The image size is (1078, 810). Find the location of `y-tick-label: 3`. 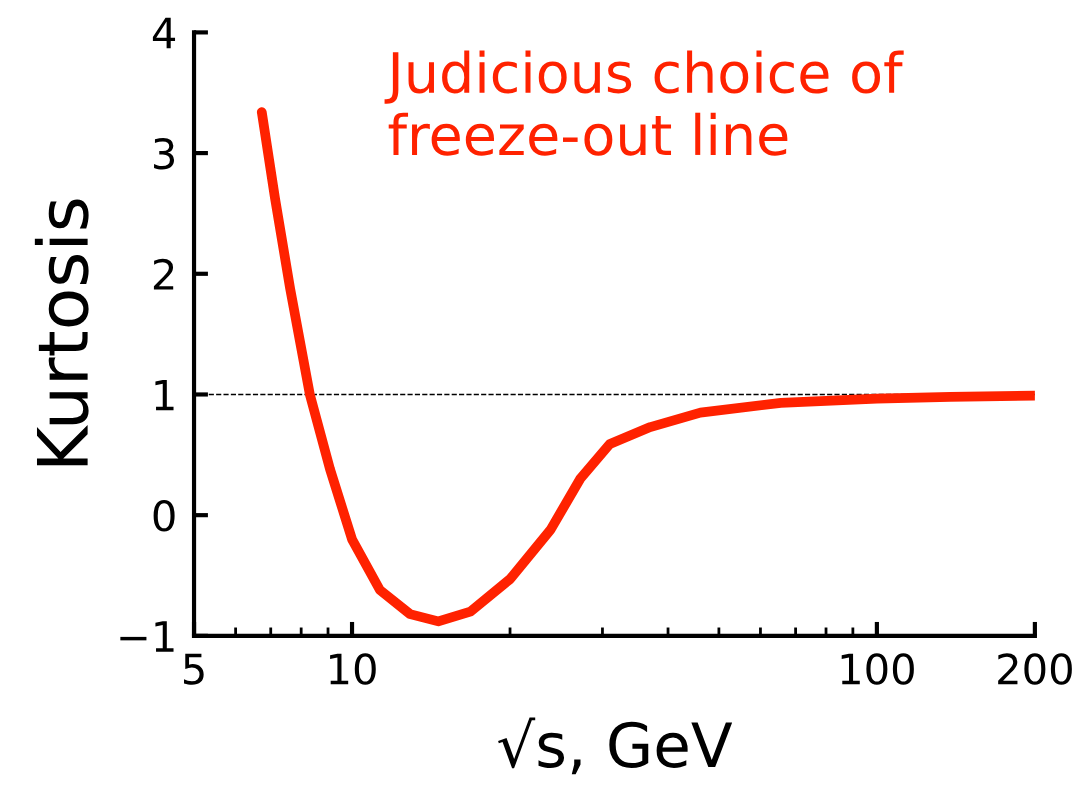

y-tick-label: 3 is located at coordinates (164, 154).